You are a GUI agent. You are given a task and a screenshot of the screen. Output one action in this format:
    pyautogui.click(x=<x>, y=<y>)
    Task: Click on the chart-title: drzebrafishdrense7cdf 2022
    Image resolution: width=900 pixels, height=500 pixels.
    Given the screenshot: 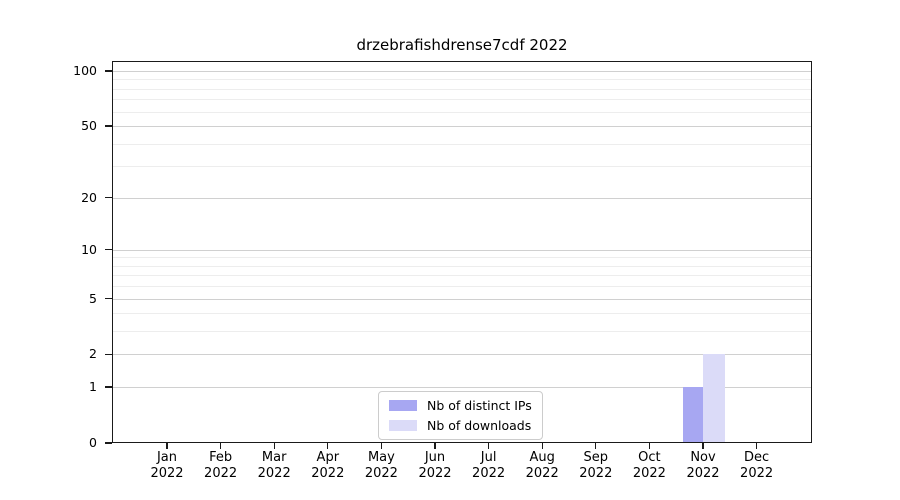 What is the action you would take?
    pyautogui.click(x=462, y=45)
    